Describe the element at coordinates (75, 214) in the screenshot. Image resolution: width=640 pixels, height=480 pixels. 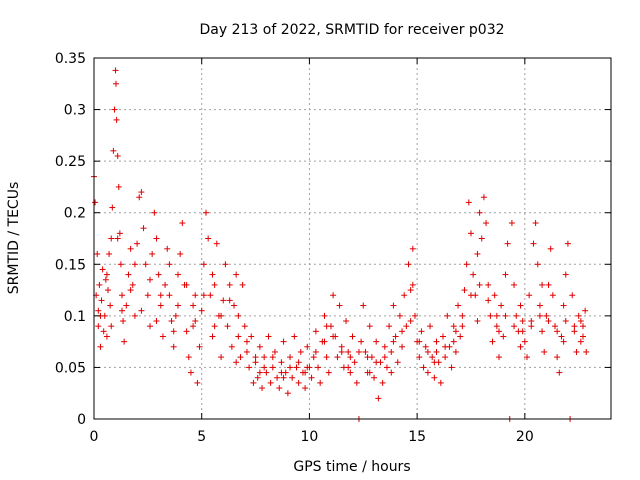
I see `y-tick-label: 0.2` at that location.